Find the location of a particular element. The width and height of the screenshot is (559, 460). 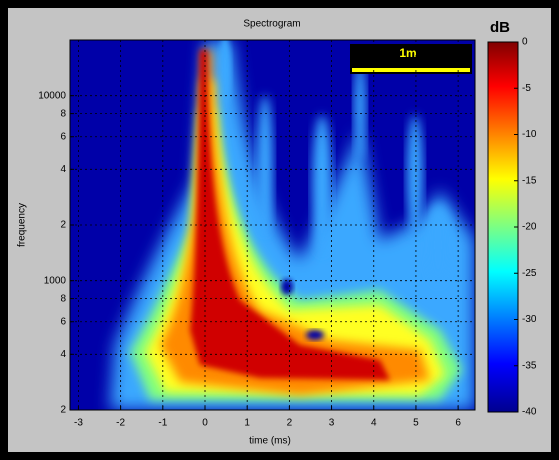

x-tick-label: -3 is located at coordinates (78, 423).